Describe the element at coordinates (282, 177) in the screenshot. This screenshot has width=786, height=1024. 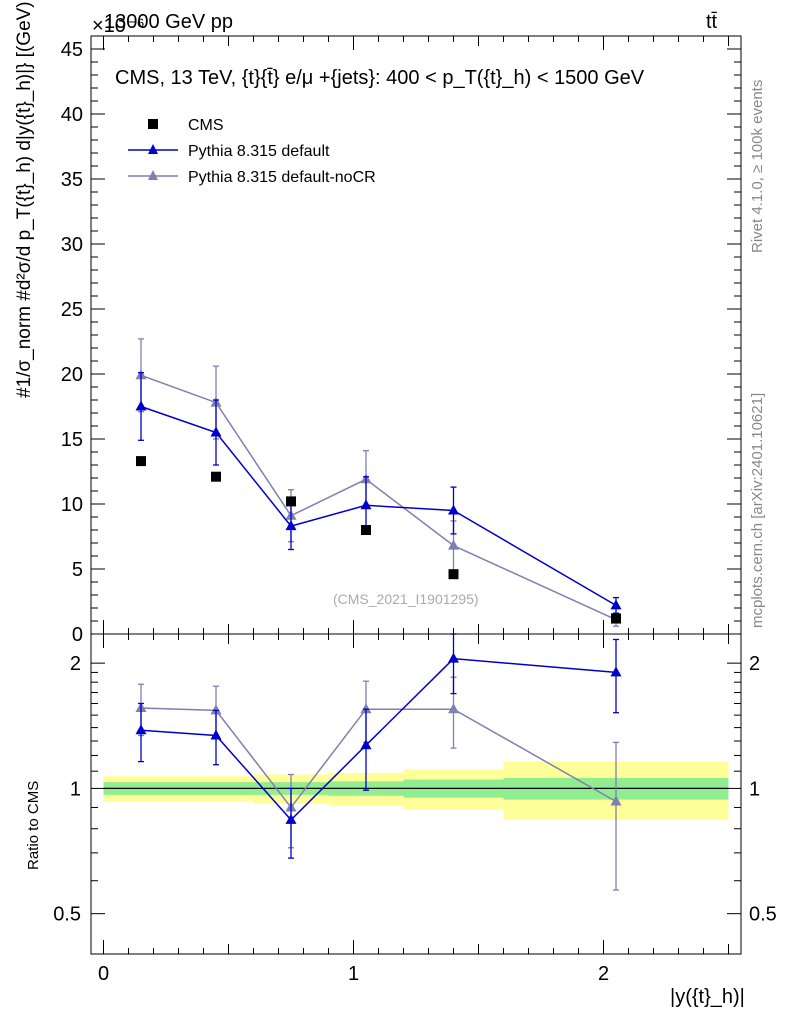
I see `legend-nocr-label: Pythia 8.315 default-noCR` at that location.